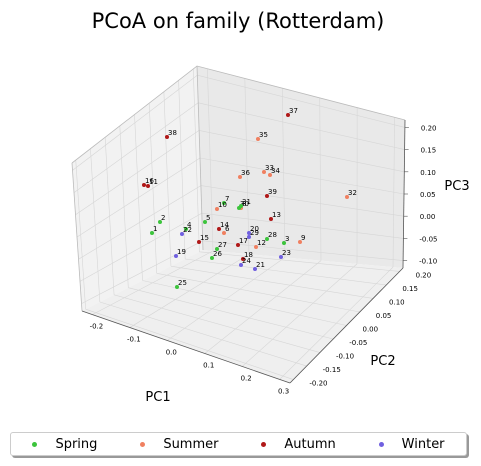  I want to click on point-label-35: 35, so click(263, 135).